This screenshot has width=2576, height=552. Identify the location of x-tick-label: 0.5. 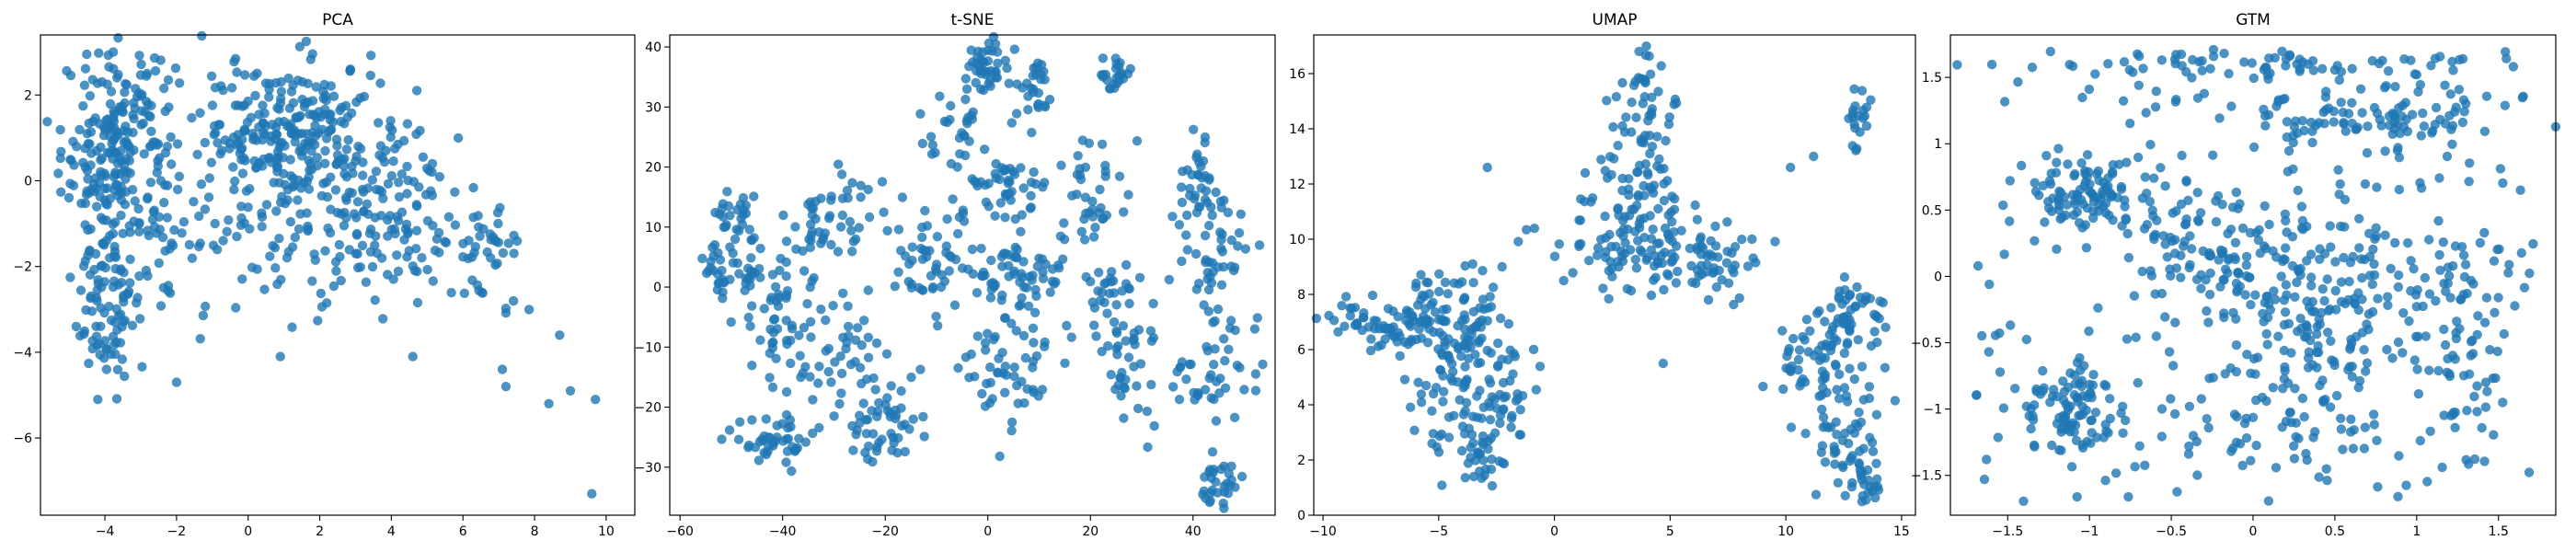
(2335, 531).